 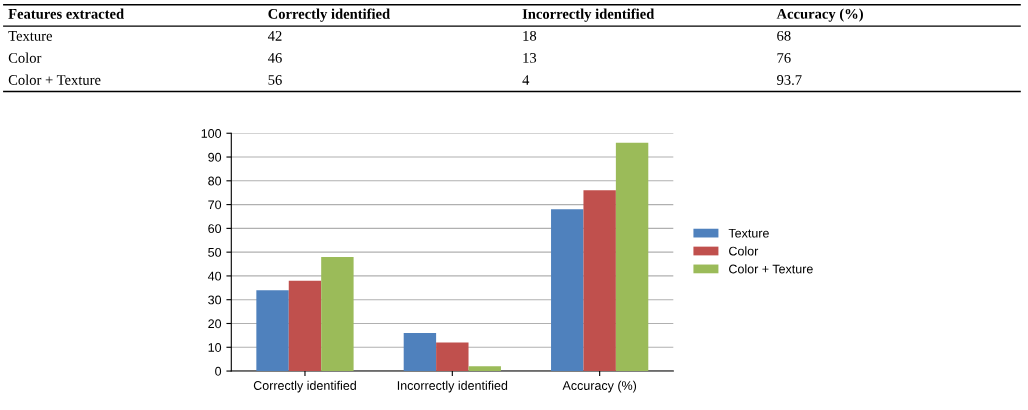 I want to click on category-label: Texture, so click(x=30, y=36).